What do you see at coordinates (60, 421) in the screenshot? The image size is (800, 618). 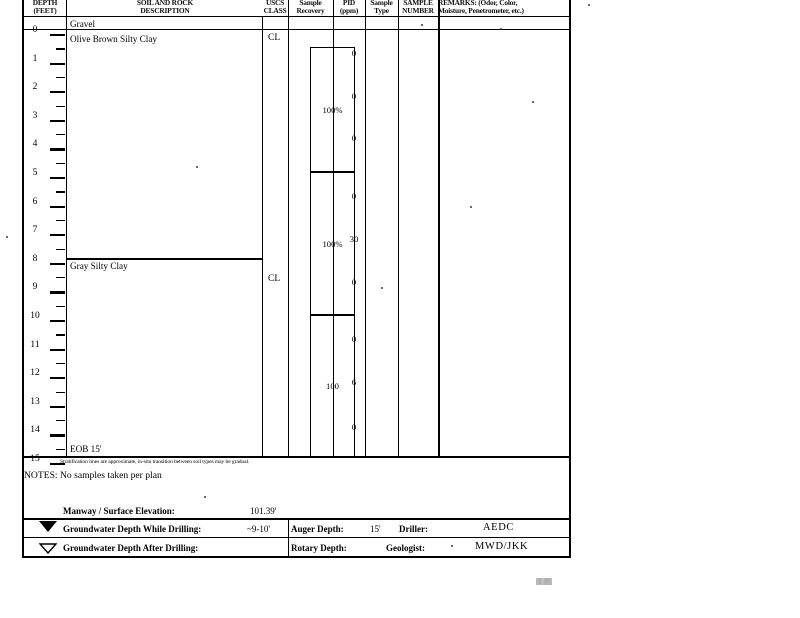 I see `depth-tick-minor-13.5` at bounding box center [60, 421].